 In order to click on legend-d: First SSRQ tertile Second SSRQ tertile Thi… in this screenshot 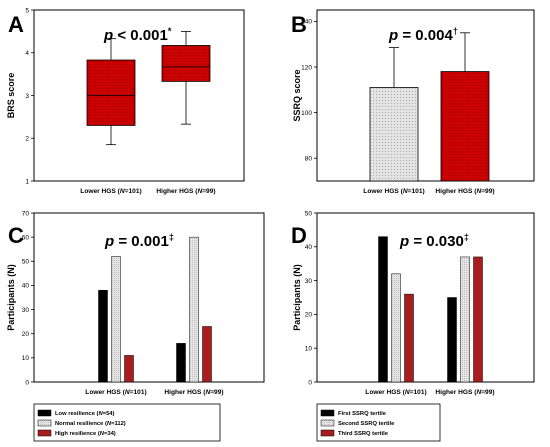, I will do `click(378, 422)`.